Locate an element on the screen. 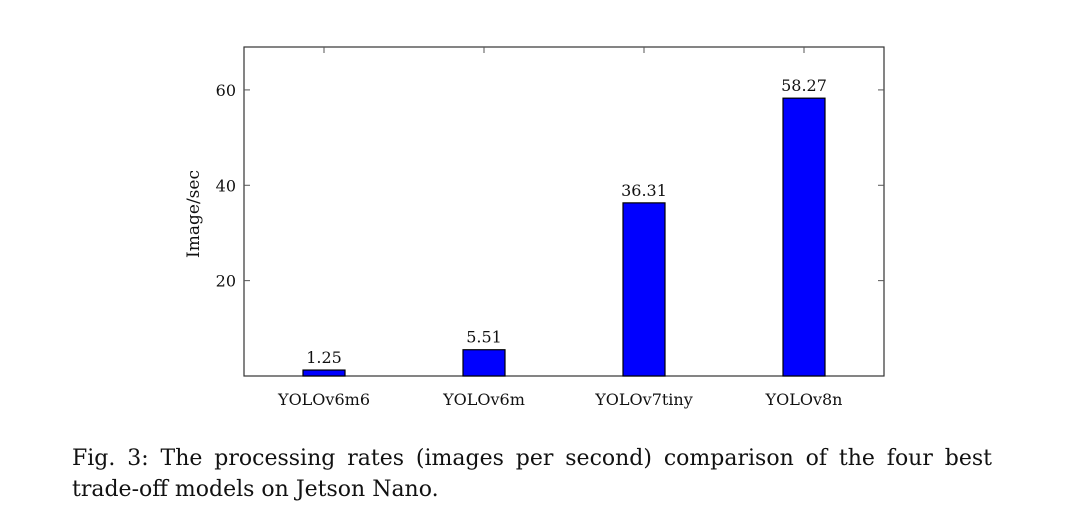 This screenshot has width=1080, height=531. bar-yolov8n is located at coordinates (804, 237).